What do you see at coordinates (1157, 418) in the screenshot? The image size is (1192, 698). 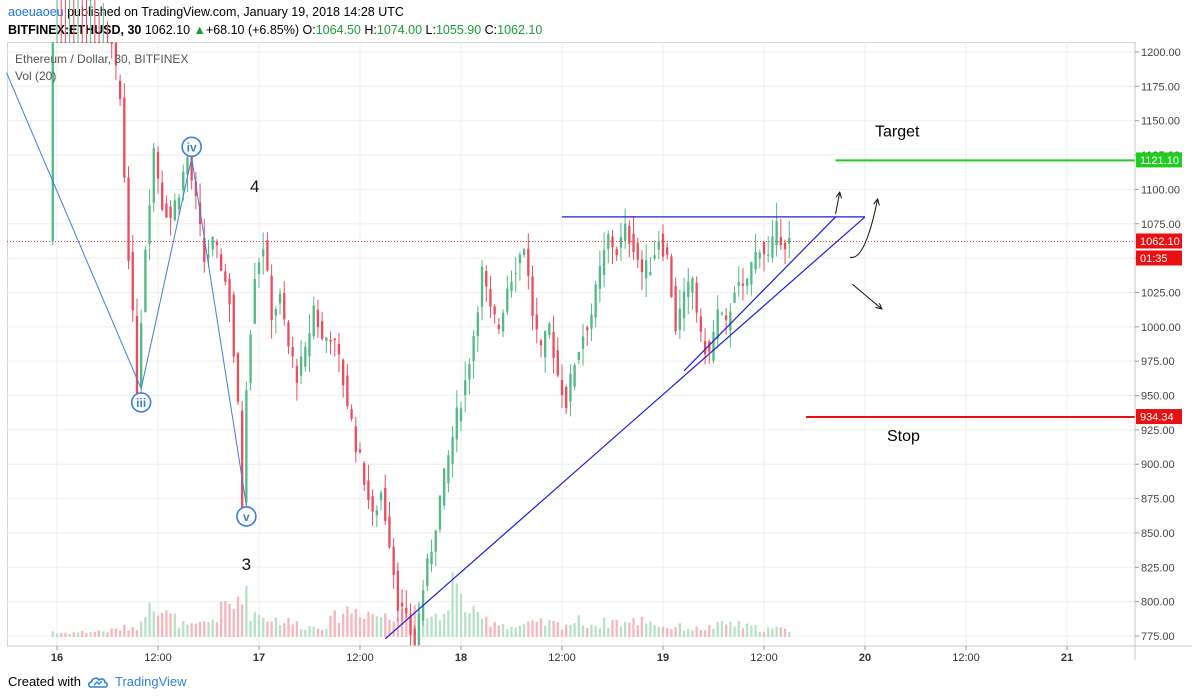 I see `stop-price-tag: 934.34` at bounding box center [1157, 418].